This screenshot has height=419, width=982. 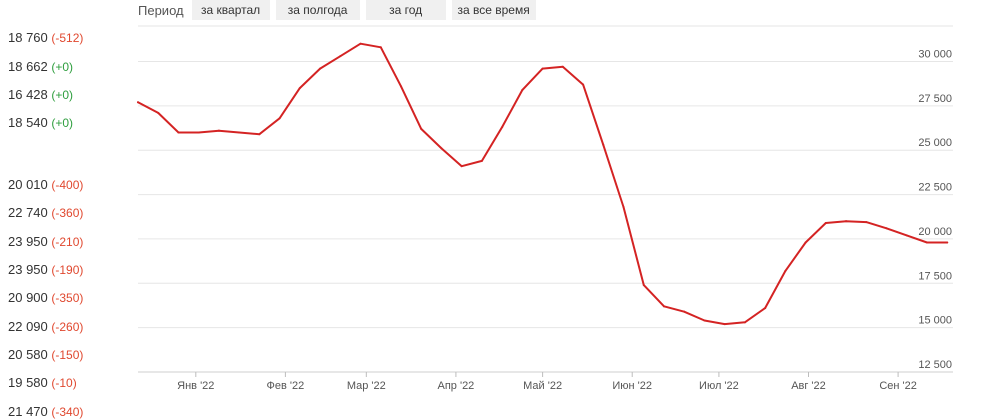 I want to click on y-tick-label: 22 500, so click(x=935, y=188).